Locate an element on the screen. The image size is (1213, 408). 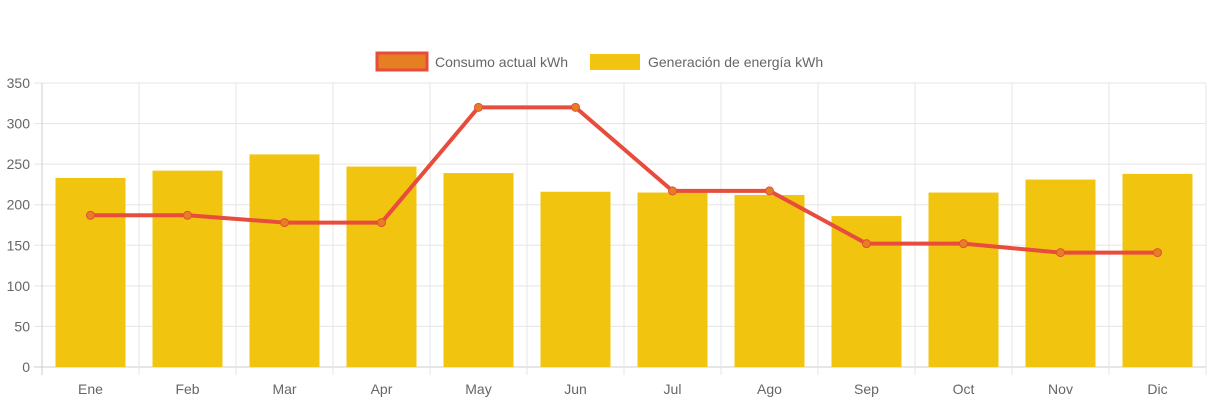
x-tick-label: Mar is located at coordinates (284, 389).